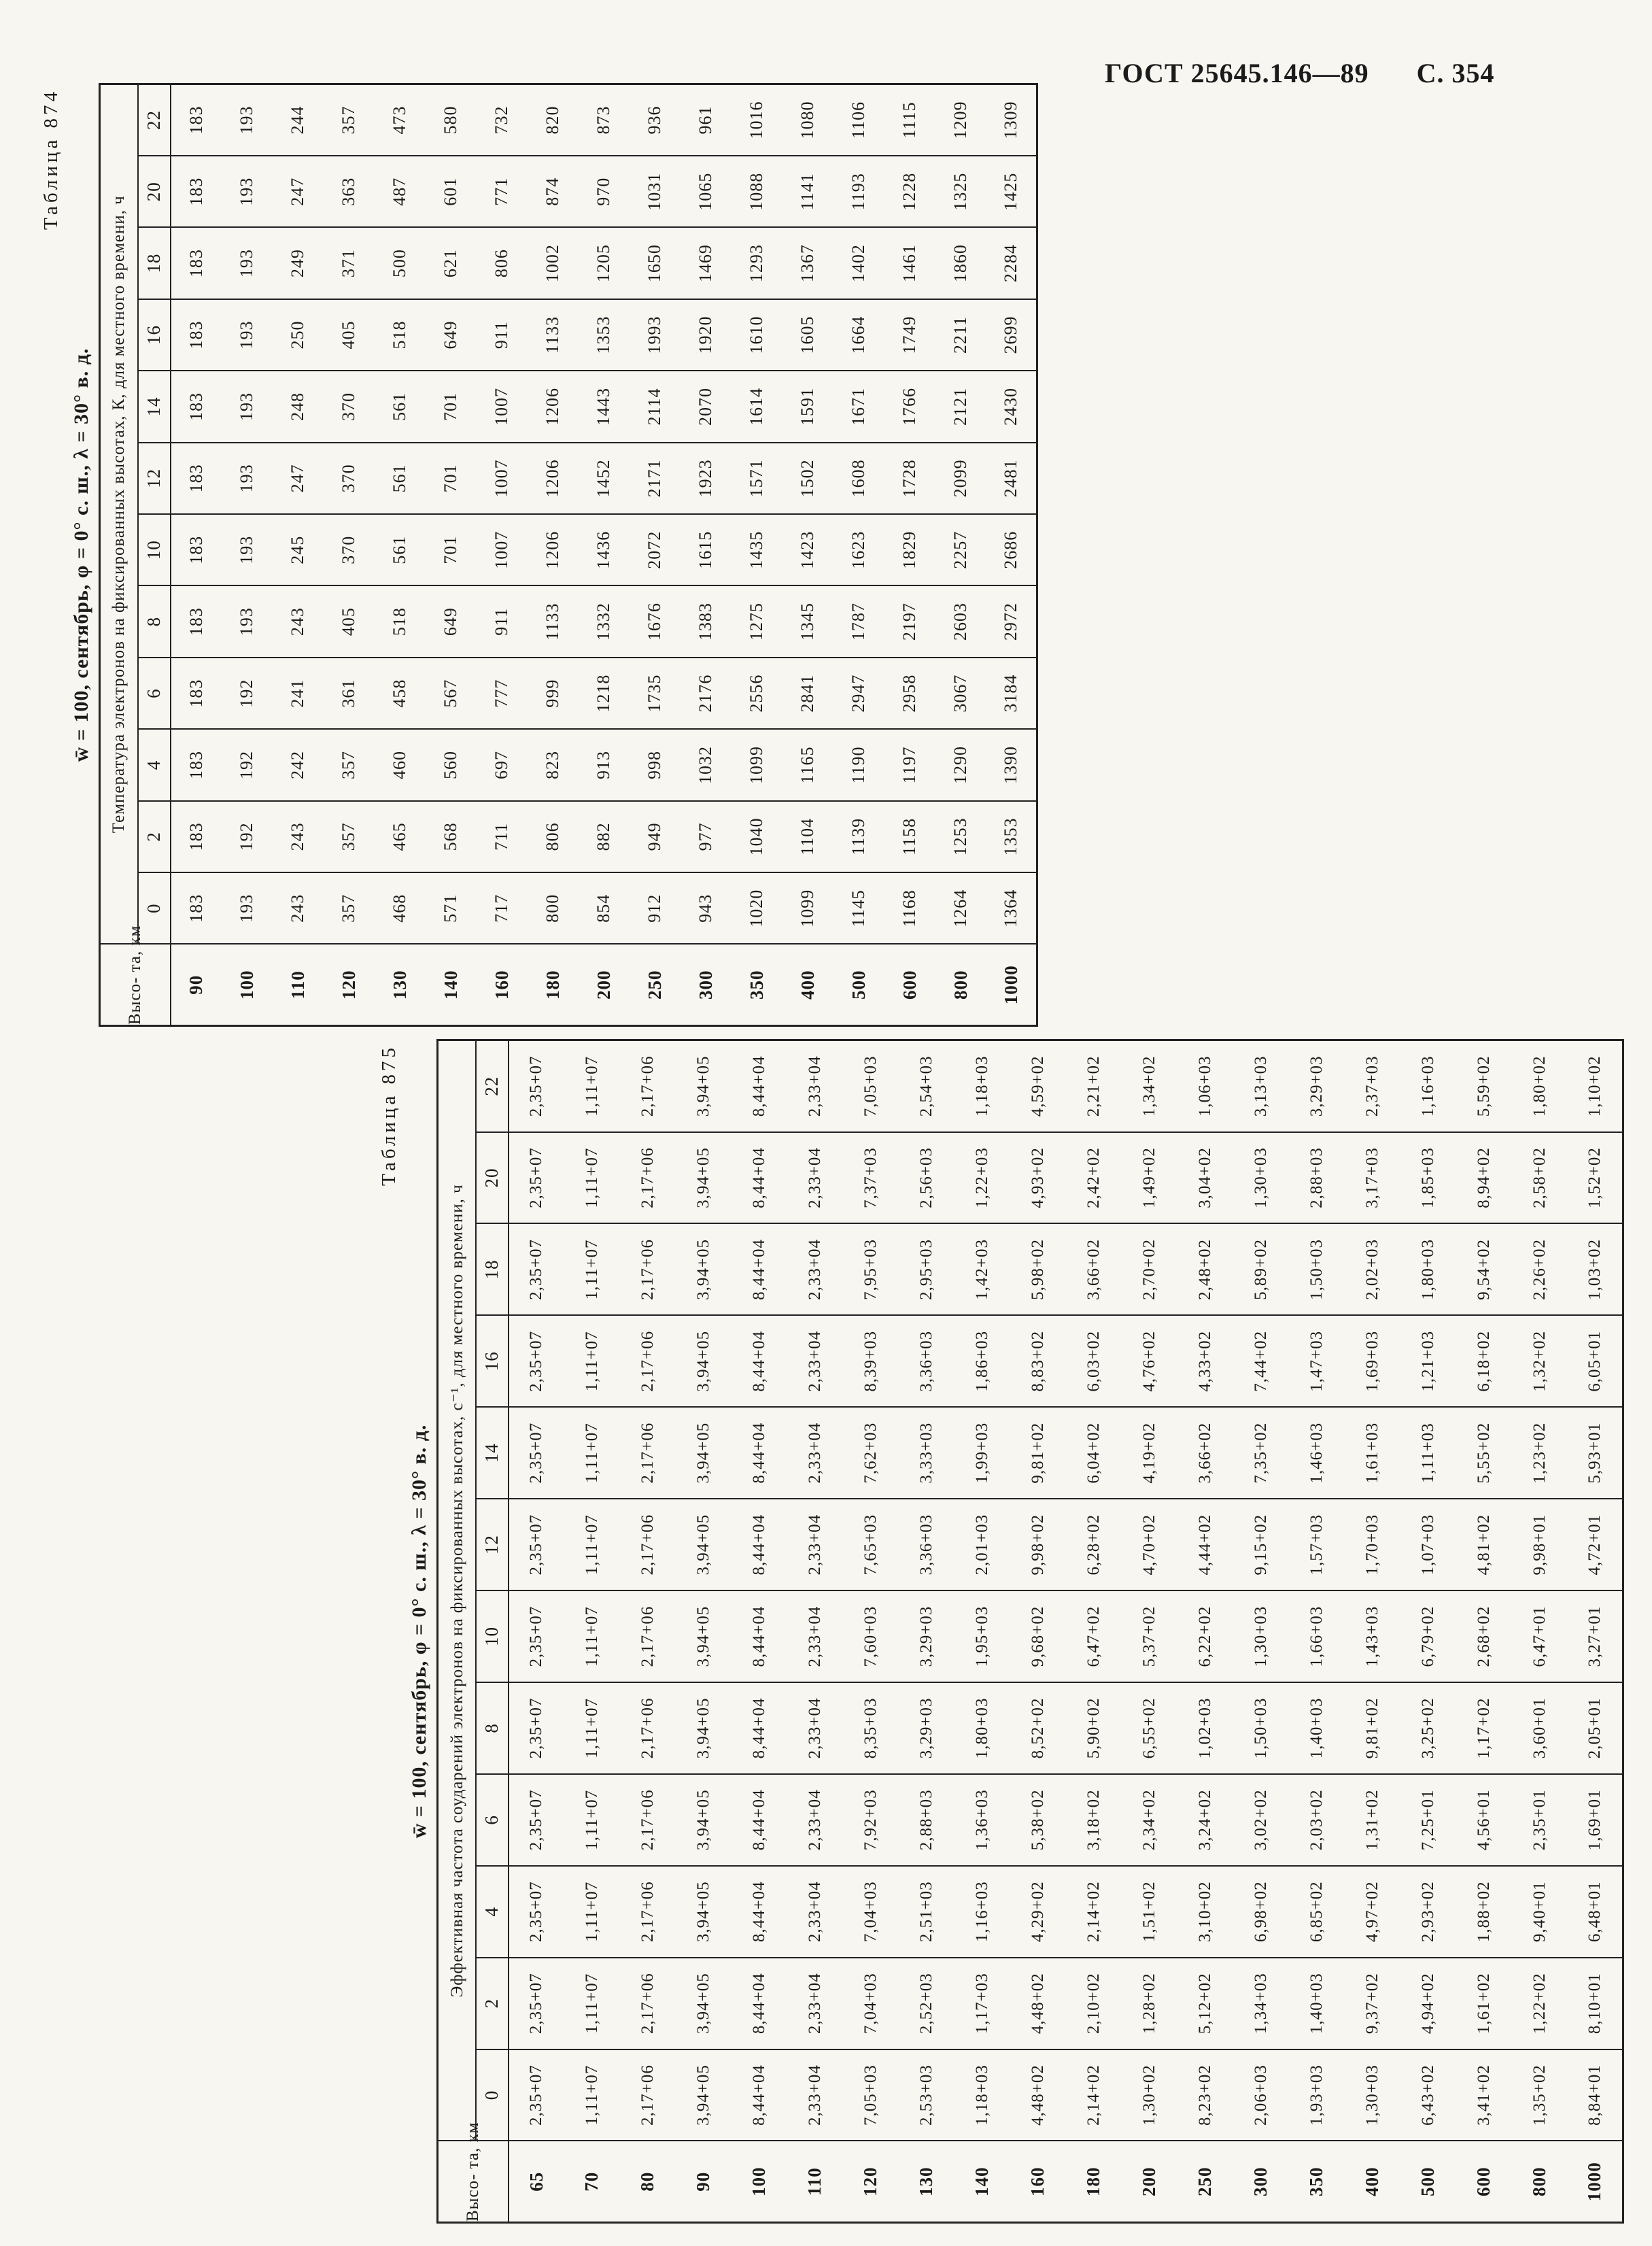  I want to click on value-cell: 1133, so click(553, 335).